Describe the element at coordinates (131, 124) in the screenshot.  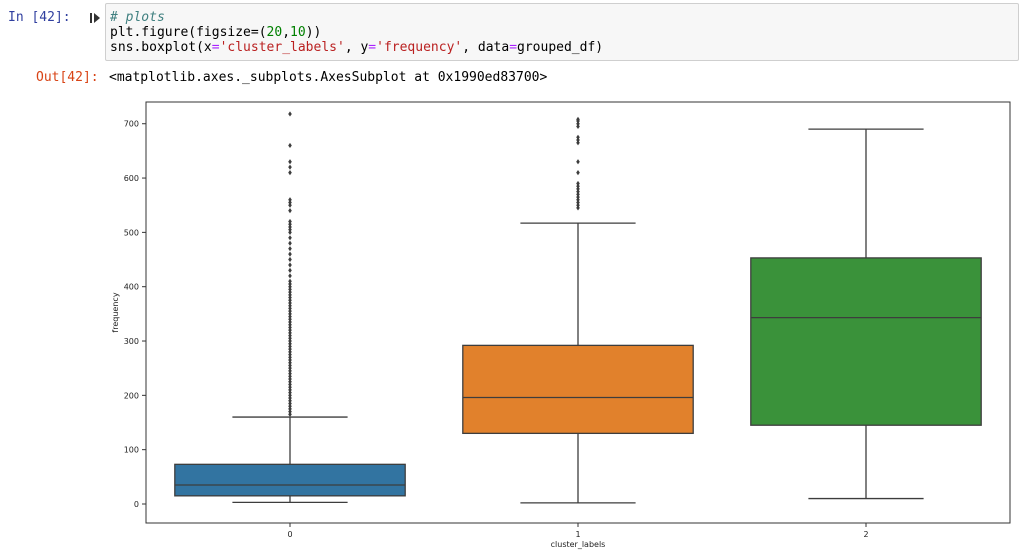
I see `y-tick-label: 700` at that location.